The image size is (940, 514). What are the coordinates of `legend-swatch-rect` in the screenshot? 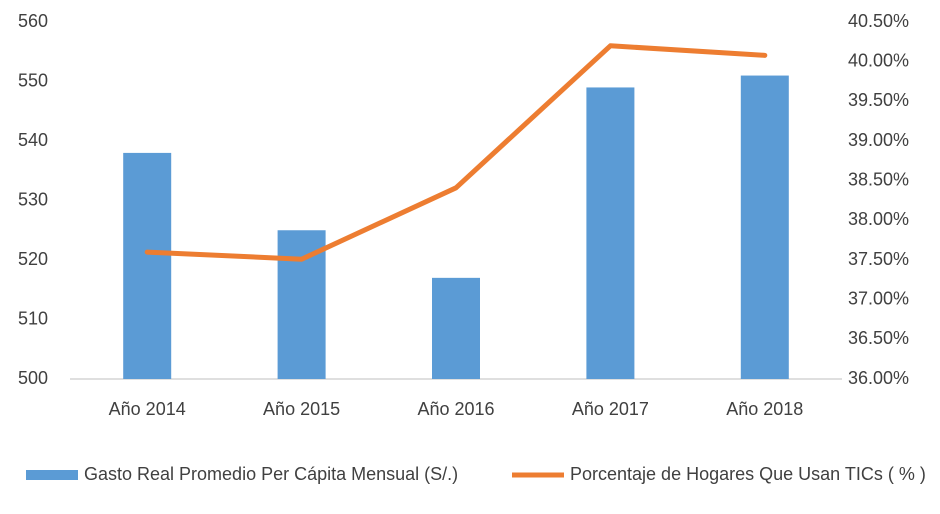 It's located at (52, 475).